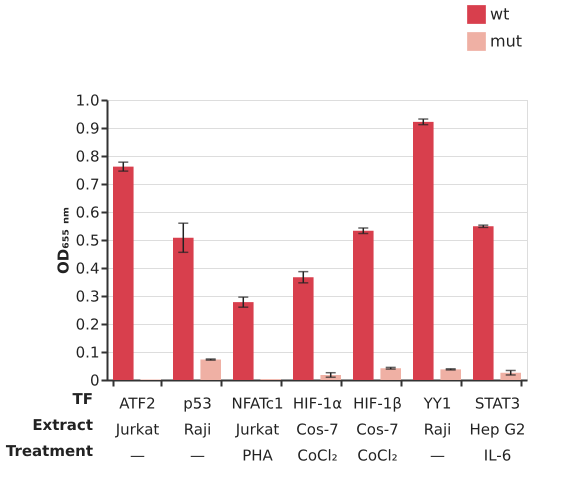 Image resolution: width=562 pixels, height=477 pixels. What do you see at coordinates (63, 240) in the screenshot?
I see `y-axis-title: OD₆₅₅ ₙₘ` at bounding box center [63, 240].